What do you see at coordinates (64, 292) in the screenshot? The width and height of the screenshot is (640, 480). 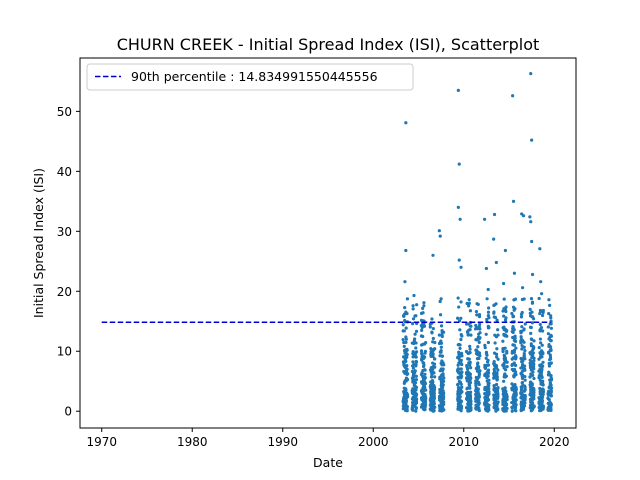 I see `y-tick-label: 20` at bounding box center [64, 292].